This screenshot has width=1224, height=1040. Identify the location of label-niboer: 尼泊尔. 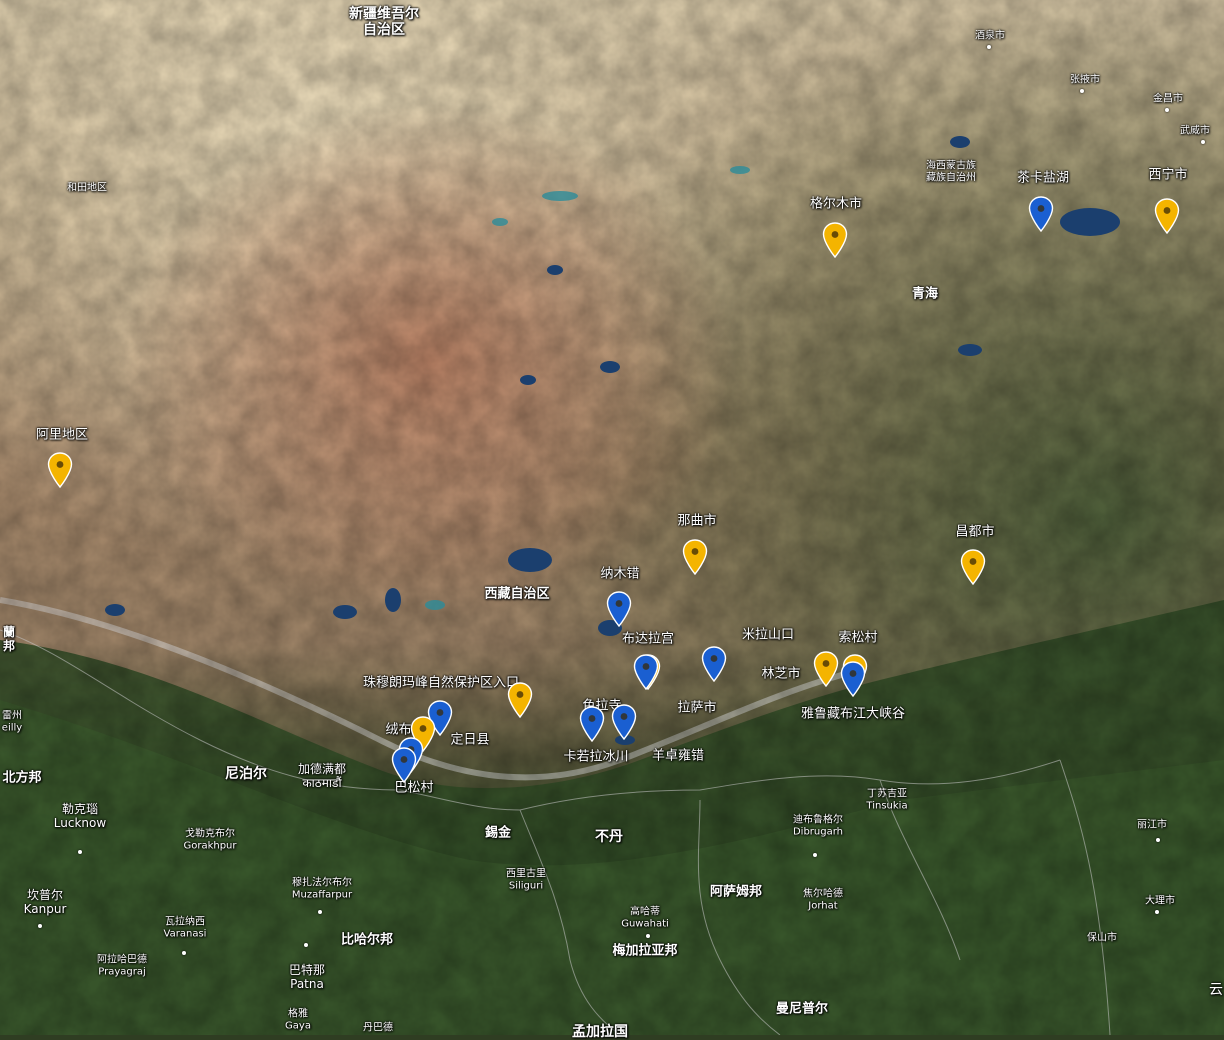
(246, 773).